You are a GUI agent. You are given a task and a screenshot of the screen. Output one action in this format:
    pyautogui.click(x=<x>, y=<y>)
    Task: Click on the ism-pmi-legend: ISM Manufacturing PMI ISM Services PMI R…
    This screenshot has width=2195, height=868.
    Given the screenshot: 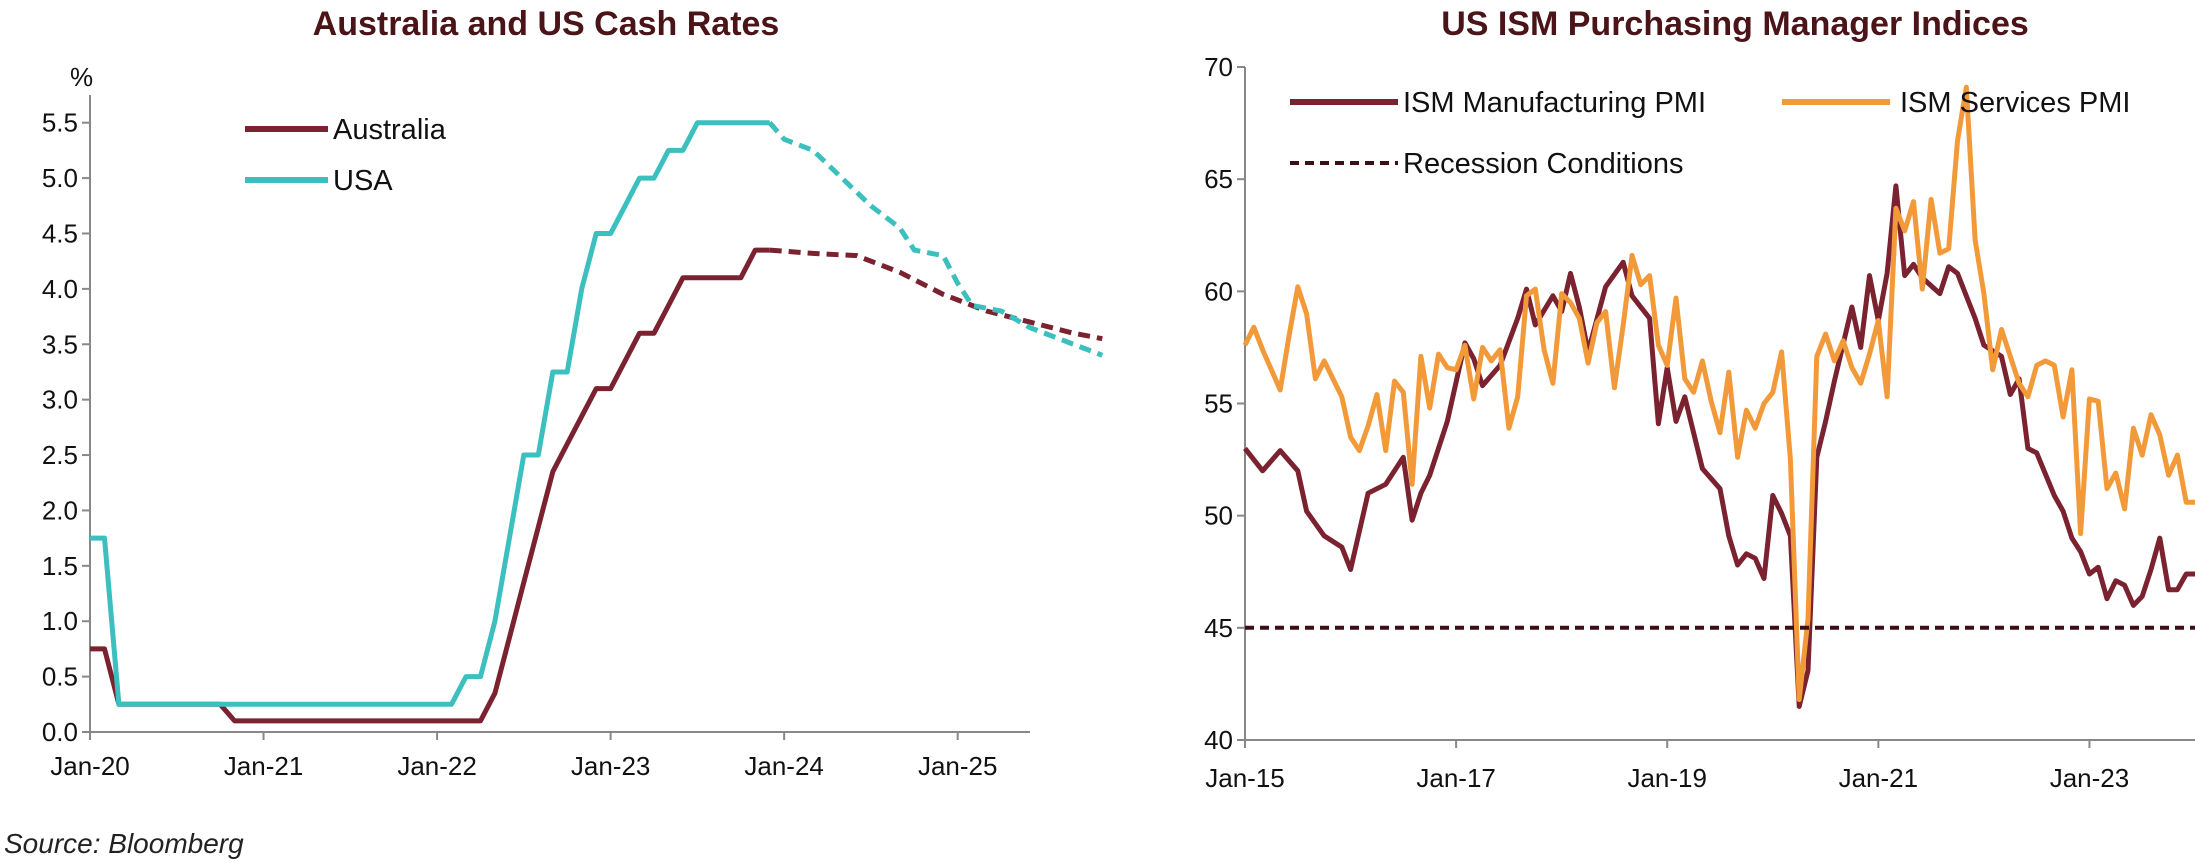 What is the action you would take?
    pyautogui.click(x=1710, y=133)
    